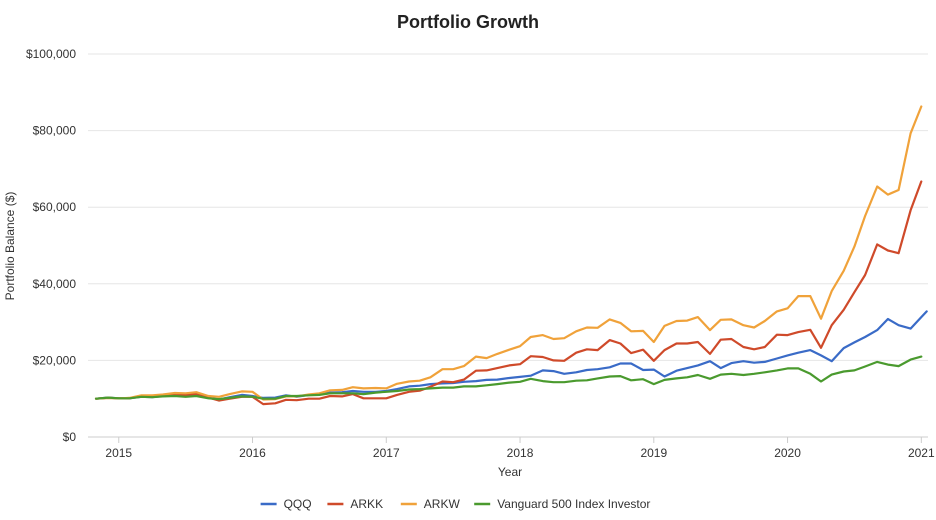  I want to click on legend-item-qqq: QQQ, so click(286, 504).